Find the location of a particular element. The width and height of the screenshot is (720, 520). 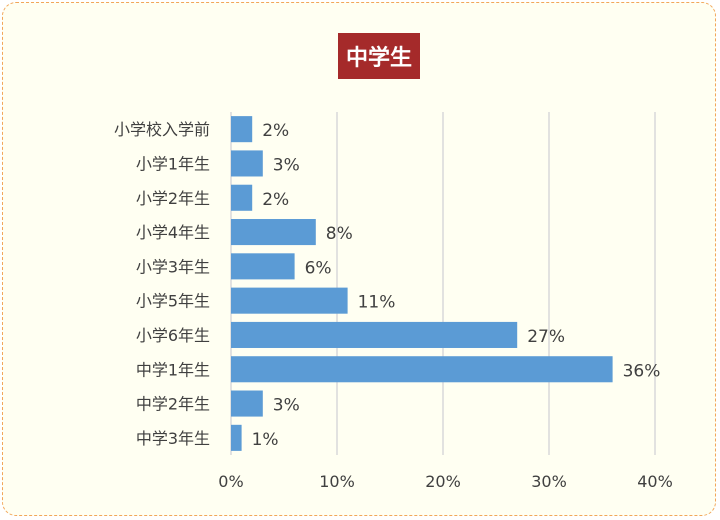

x-tick-label: 30% is located at coordinates (549, 481).